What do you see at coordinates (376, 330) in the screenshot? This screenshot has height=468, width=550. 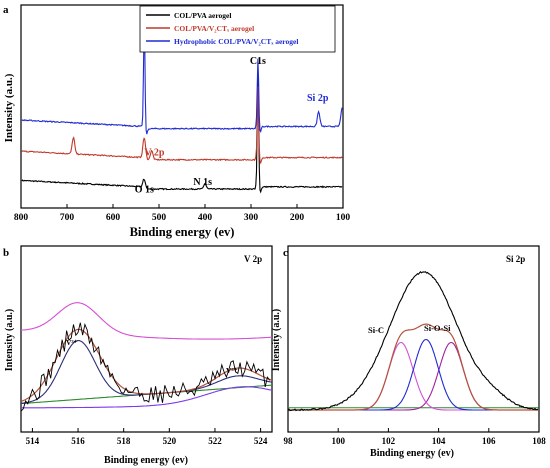 I see `panel-c-peak-label-sic: Si-C` at bounding box center [376, 330].